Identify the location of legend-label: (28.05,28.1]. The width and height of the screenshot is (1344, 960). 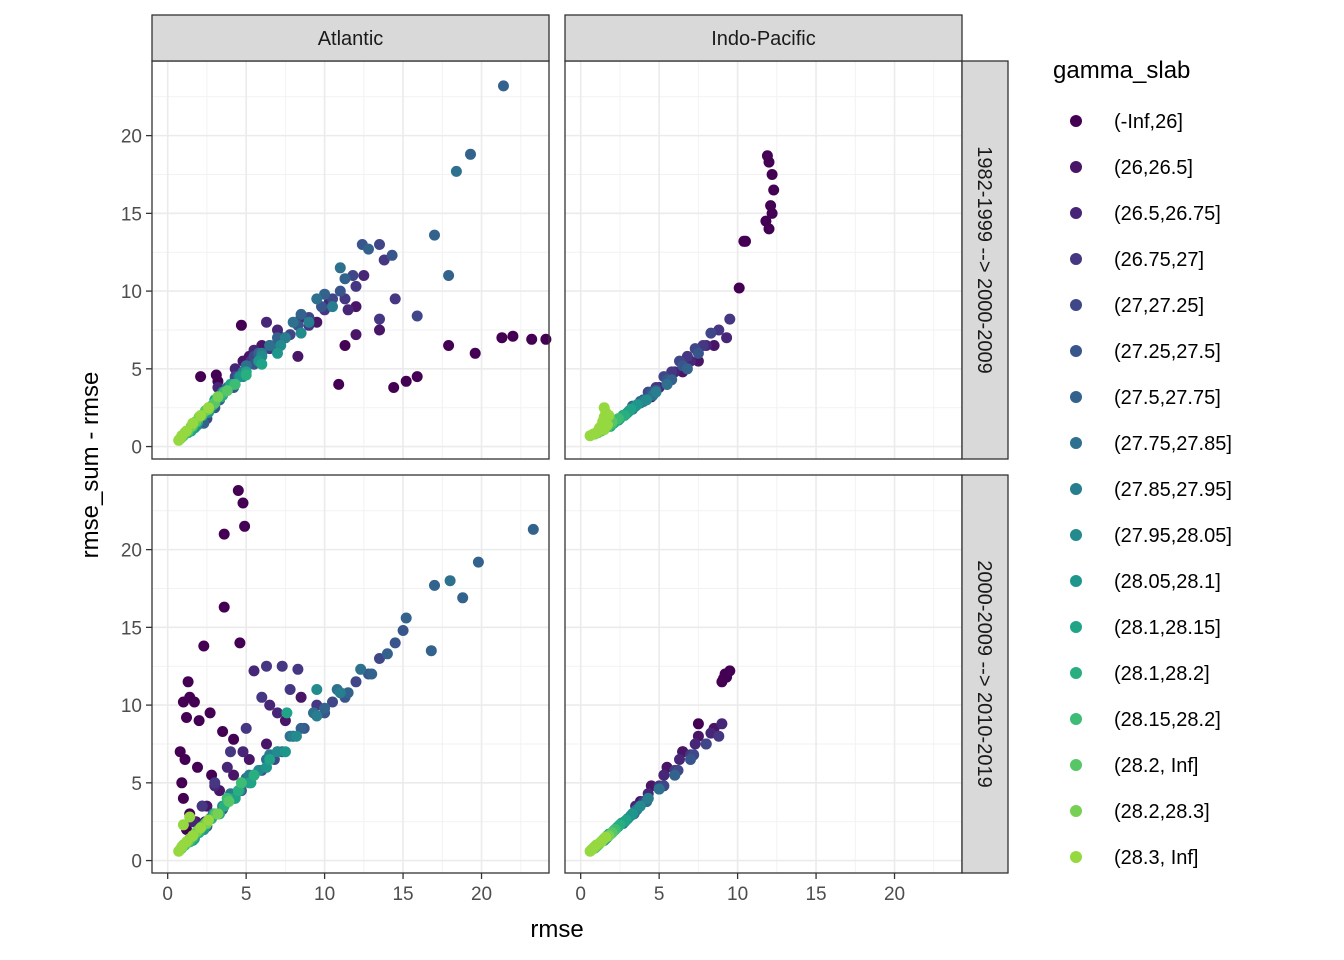
(1167, 582).